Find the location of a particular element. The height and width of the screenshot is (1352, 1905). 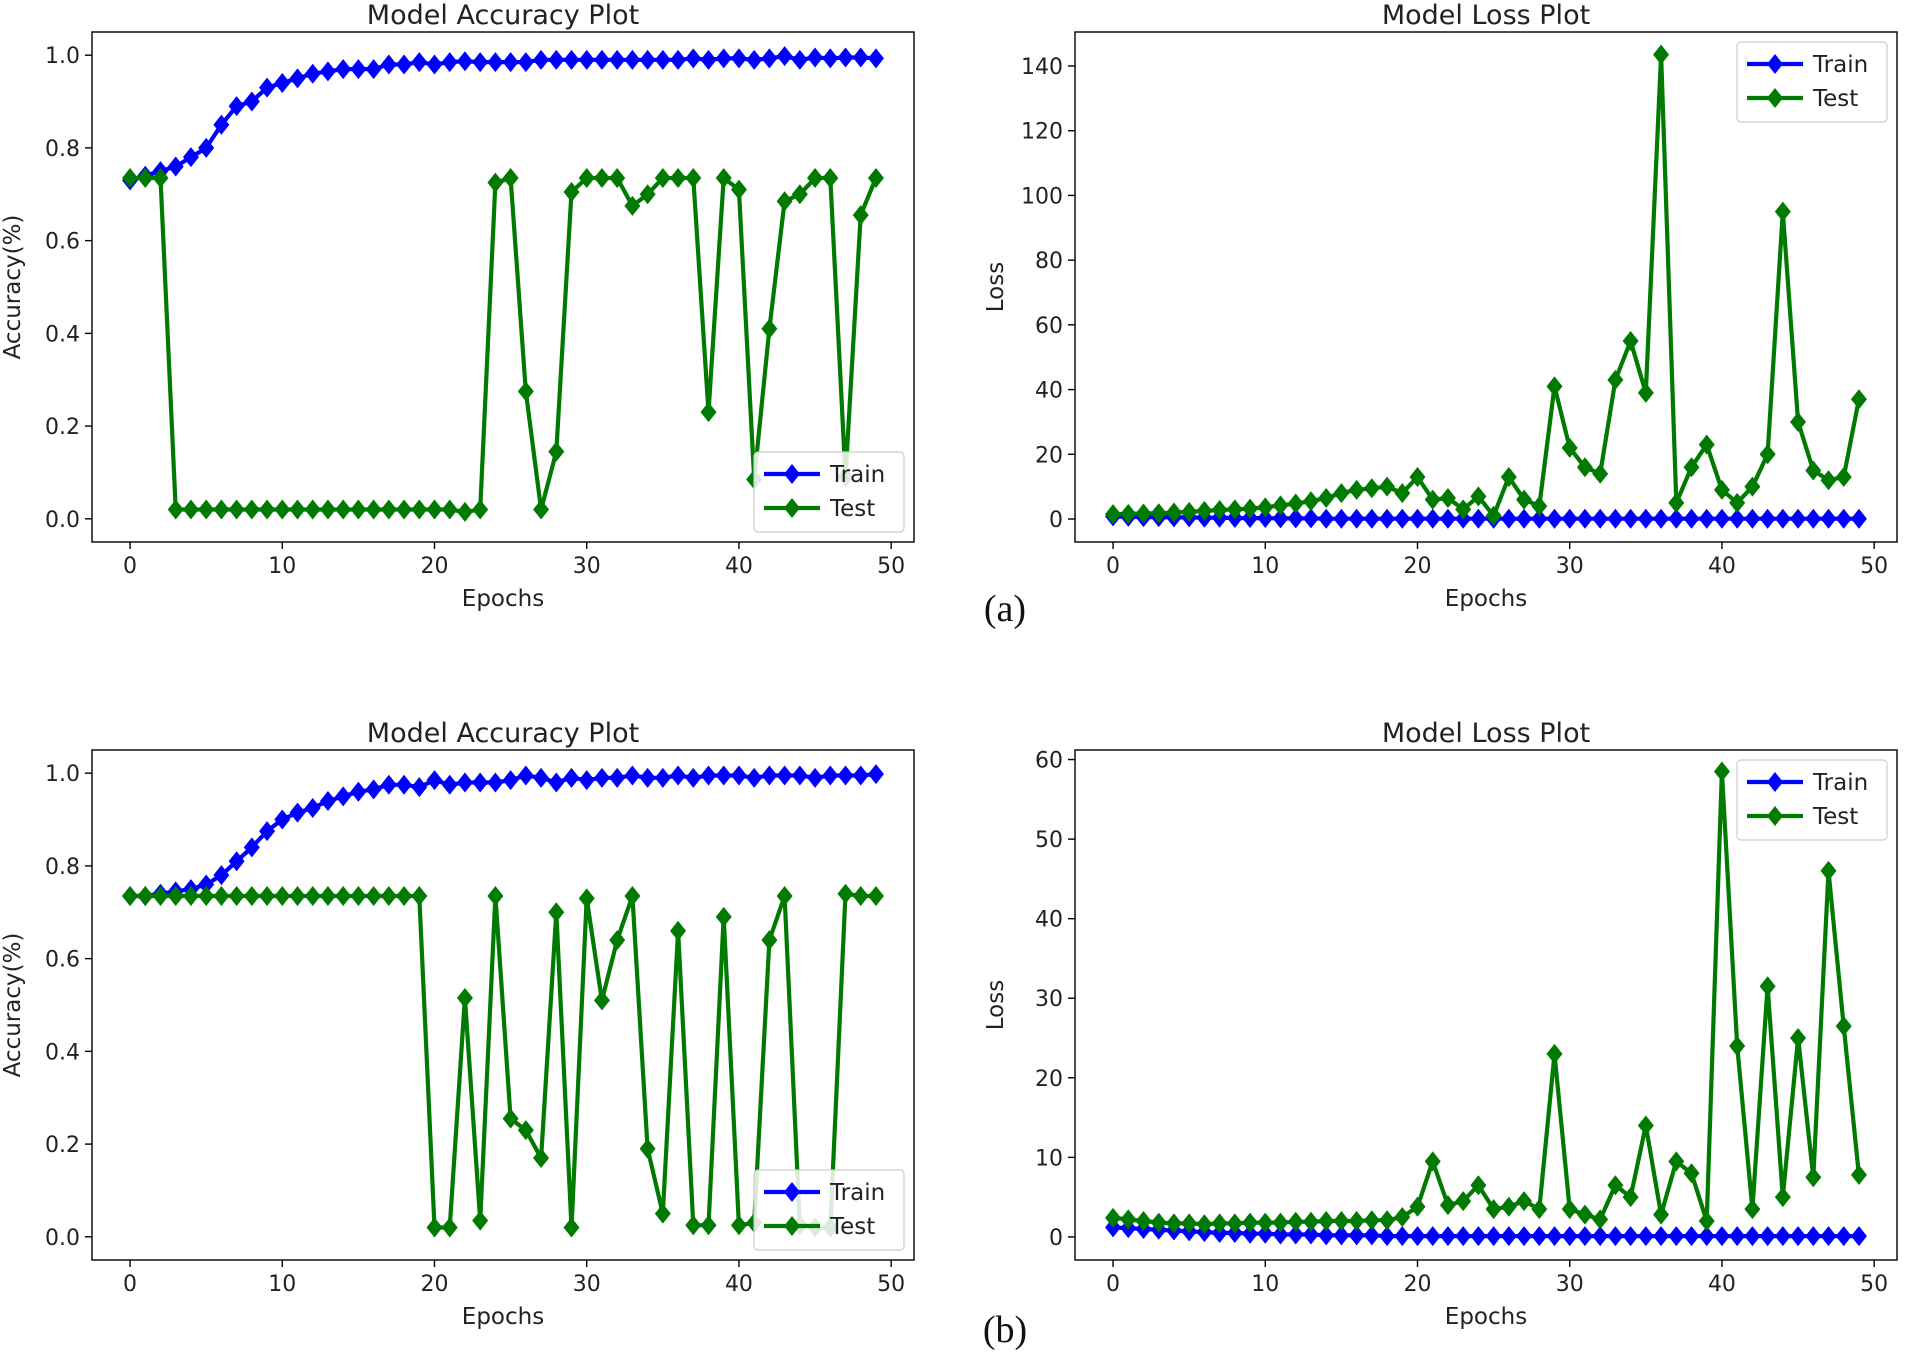

caption-b: (b) is located at coordinates (1005, 1330).